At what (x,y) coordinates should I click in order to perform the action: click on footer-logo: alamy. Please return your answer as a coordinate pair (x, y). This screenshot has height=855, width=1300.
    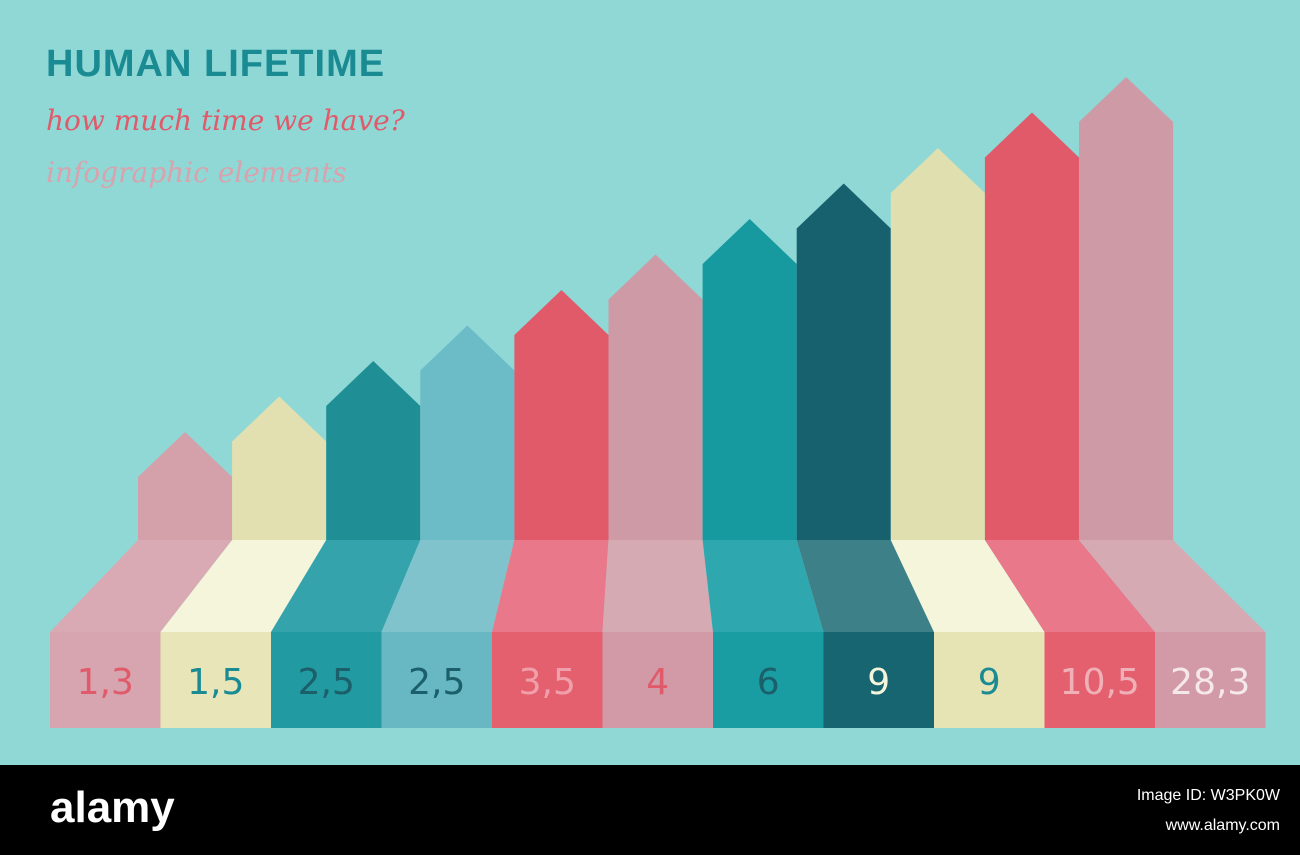
    Looking at the image, I should click on (112, 807).